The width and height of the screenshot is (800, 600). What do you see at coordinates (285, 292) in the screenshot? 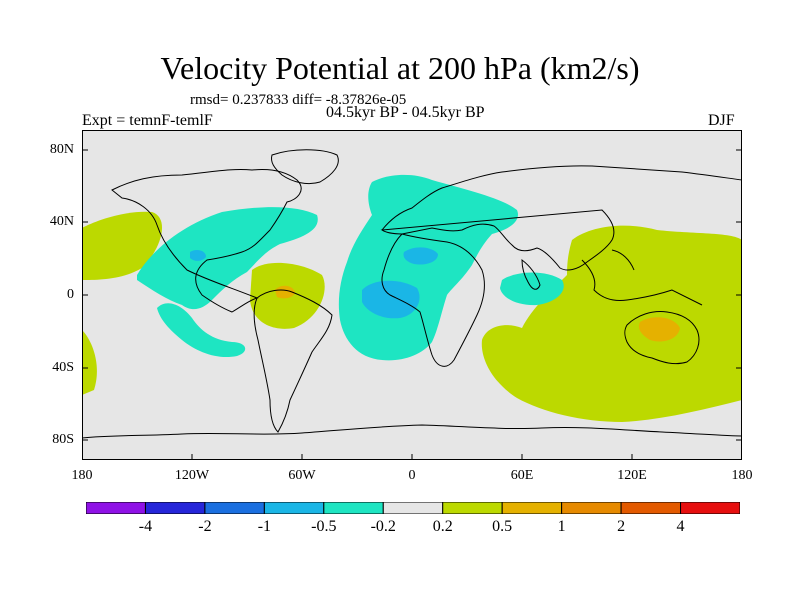
I see `mid-positive-region-amazon` at bounding box center [285, 292].